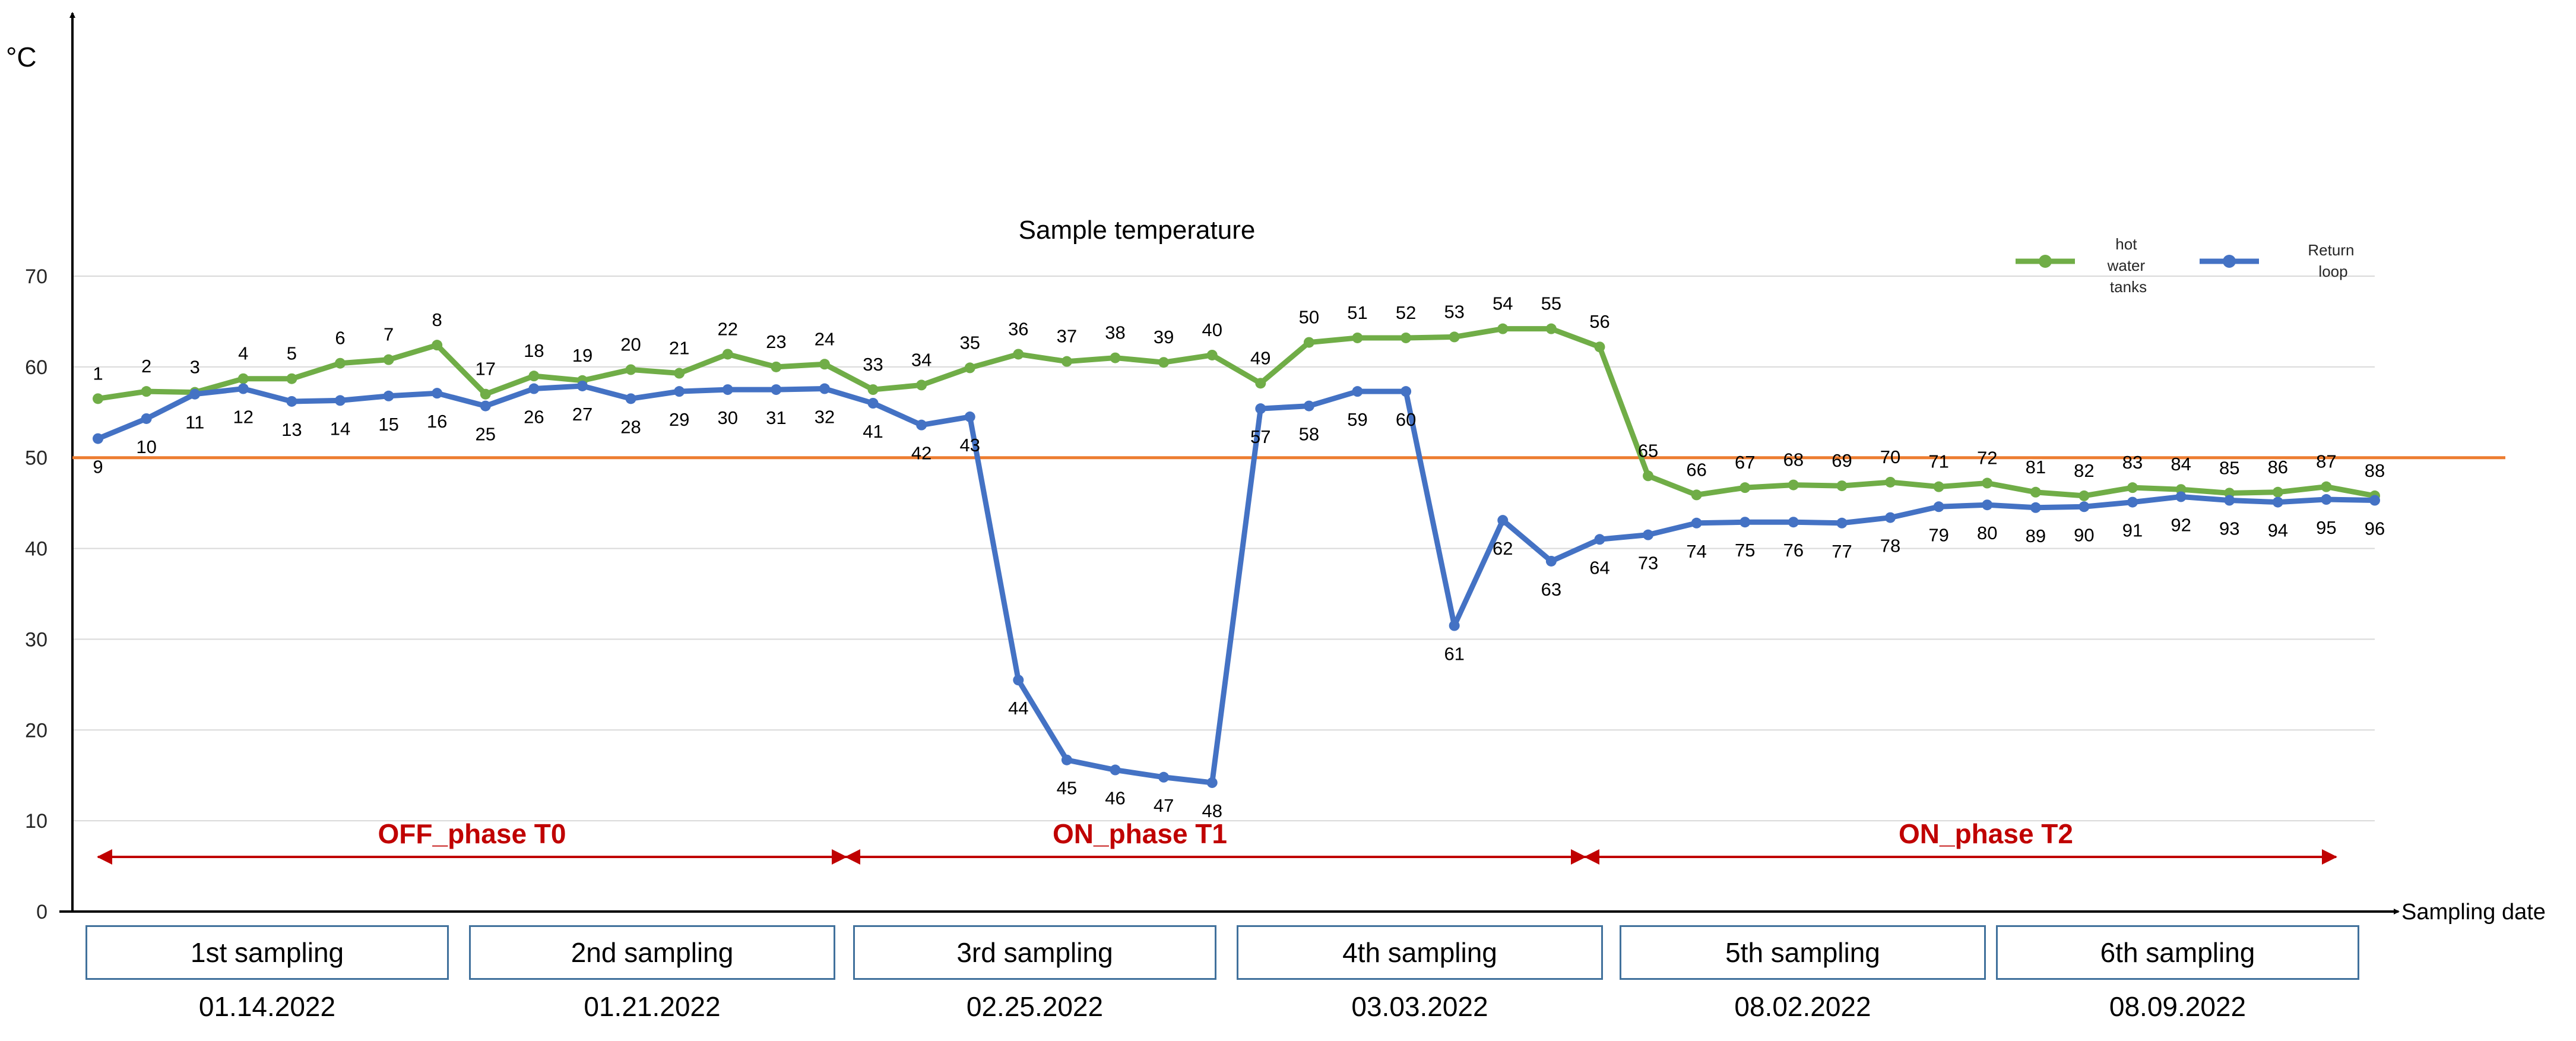  I want to click on point-label: 96, so click(2375, 528).